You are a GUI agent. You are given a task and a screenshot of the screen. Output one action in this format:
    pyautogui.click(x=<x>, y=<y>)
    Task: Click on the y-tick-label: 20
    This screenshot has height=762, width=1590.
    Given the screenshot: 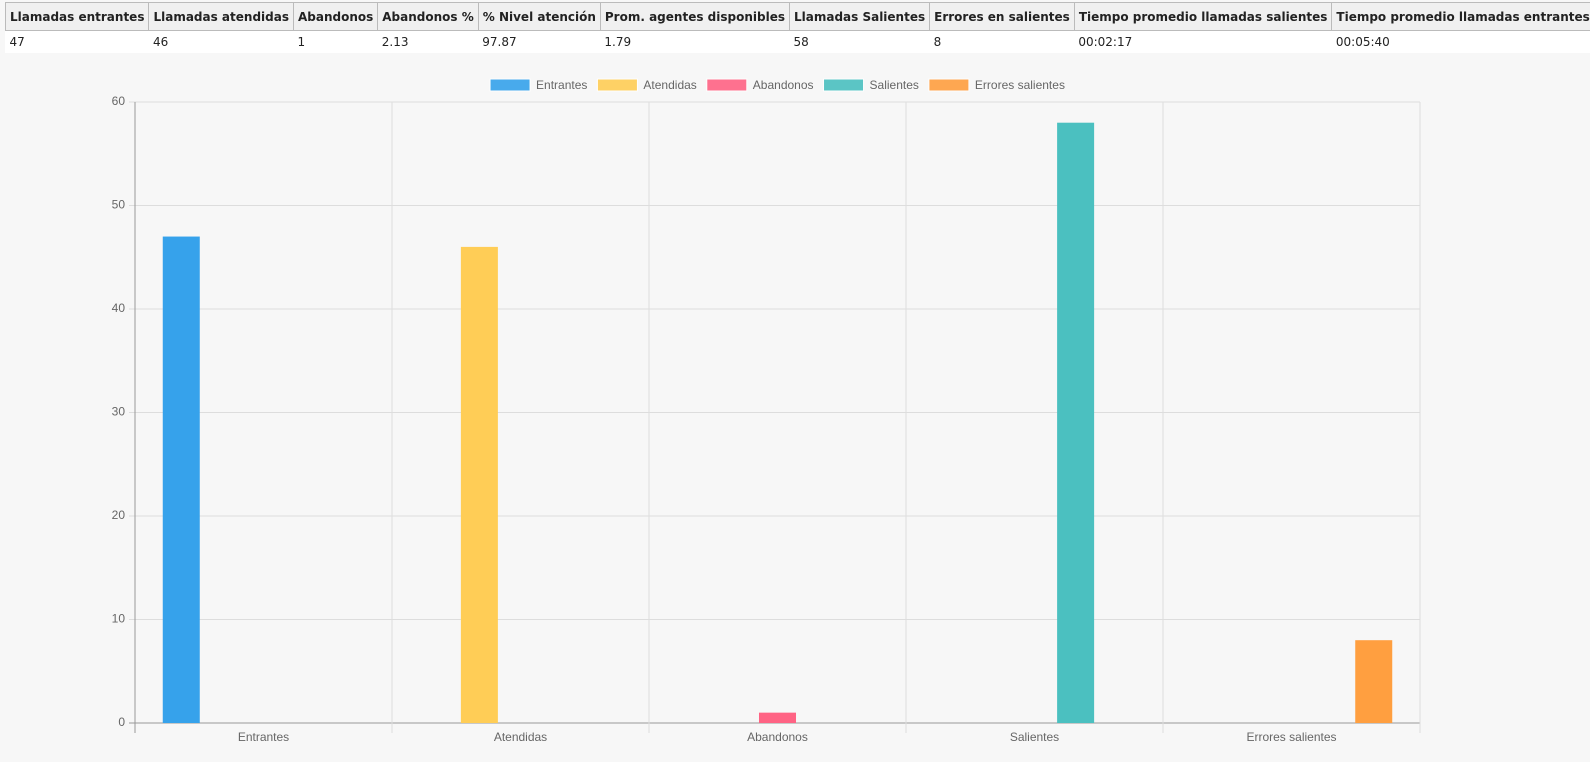 What is the action you would take?
    pyautogui.click(x=119, y=515)
    